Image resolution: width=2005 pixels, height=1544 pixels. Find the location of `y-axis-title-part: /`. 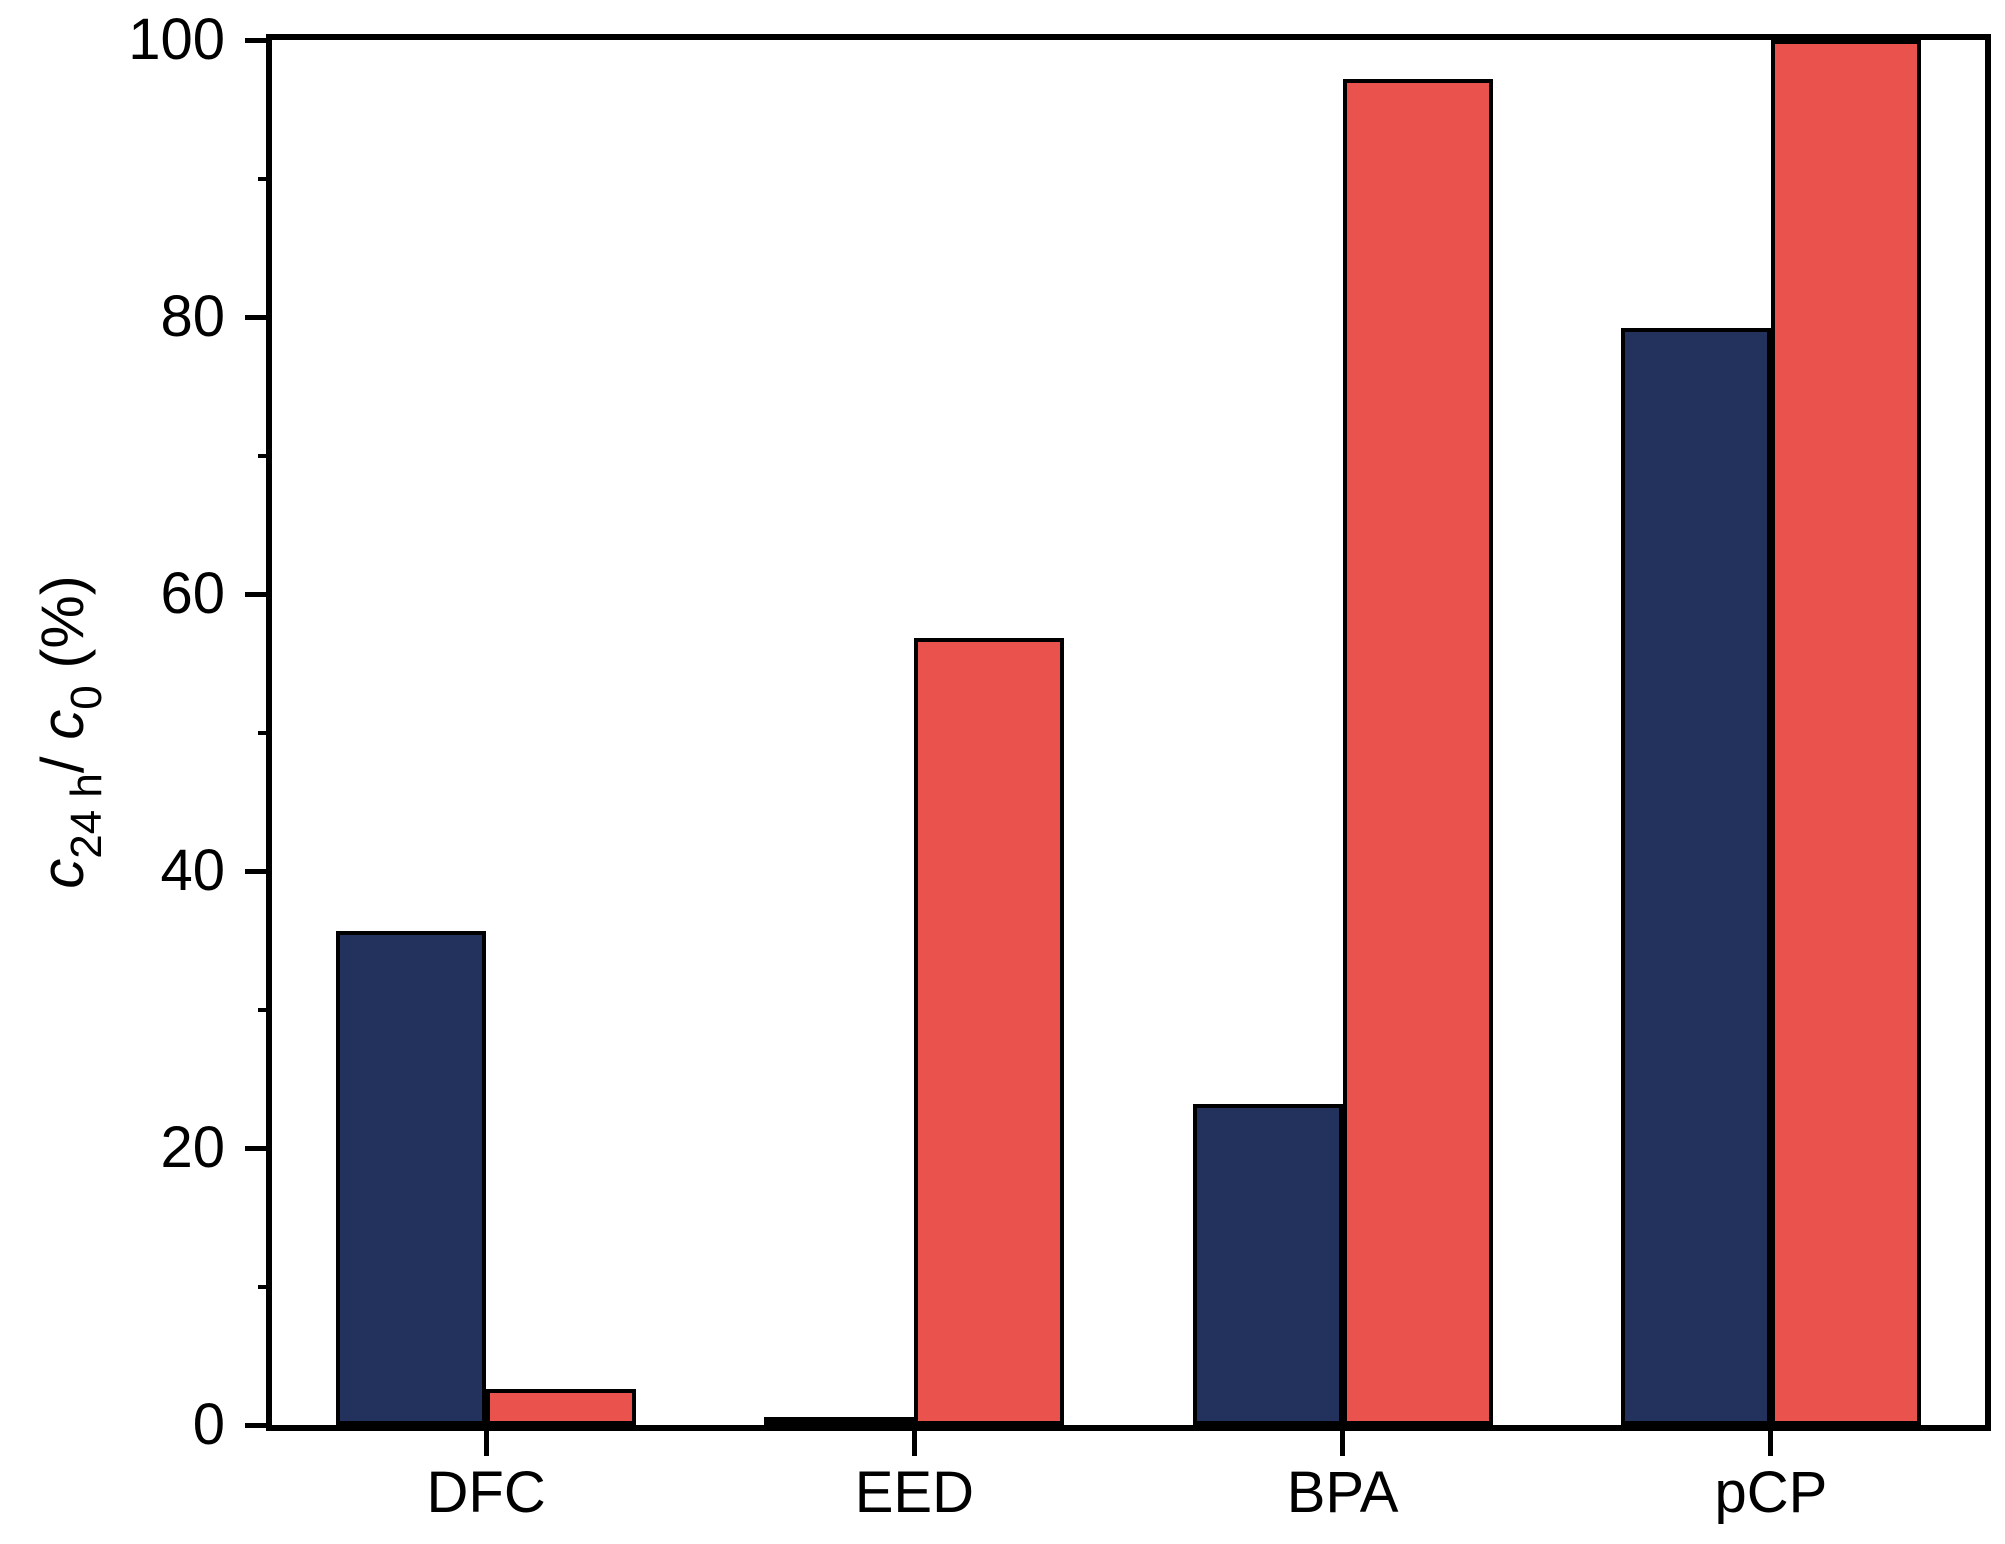

y-axis-title-part: / is located at coordinates (62, 756).